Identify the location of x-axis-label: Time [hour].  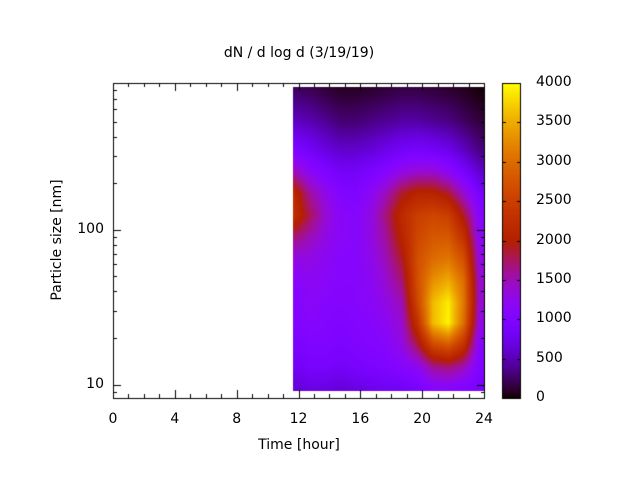
(299, 445).